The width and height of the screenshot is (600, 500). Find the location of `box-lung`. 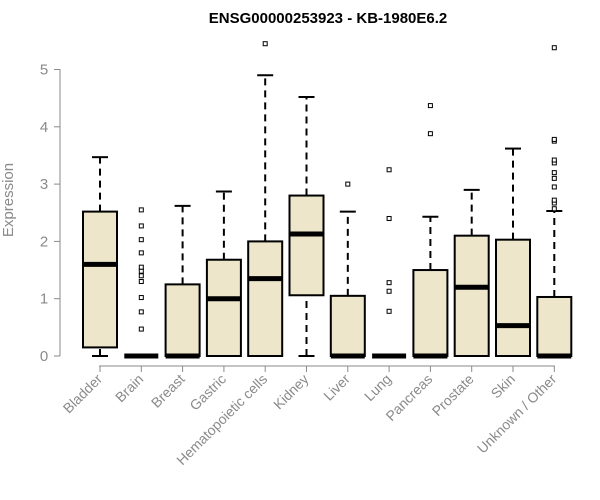

box-lung is located at coordinates (389, 263).